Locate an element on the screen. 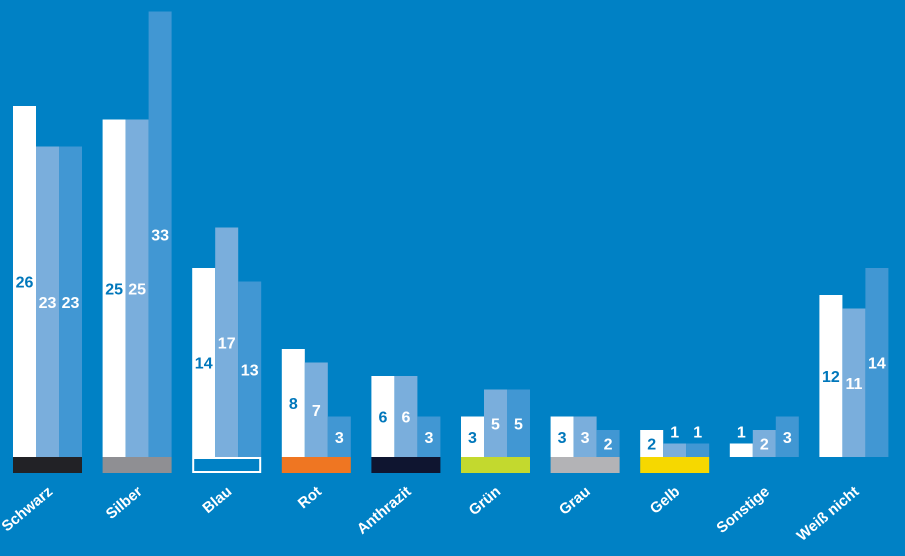  data-label-2-0: 14 is located at coordinates (204, 364).